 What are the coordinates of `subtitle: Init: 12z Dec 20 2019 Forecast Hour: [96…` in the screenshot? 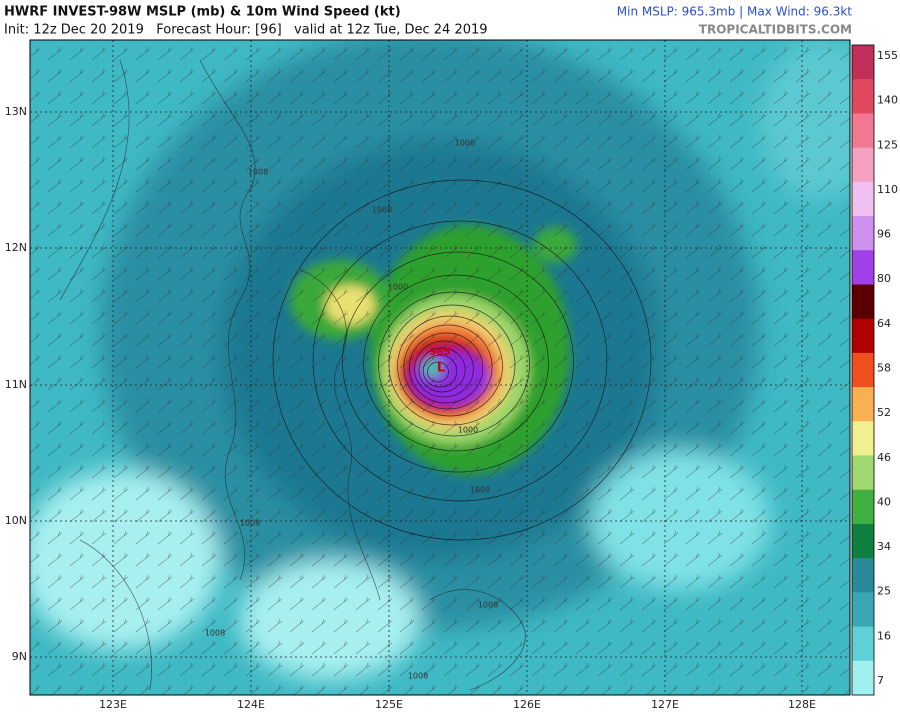 It's located at (246, 30).